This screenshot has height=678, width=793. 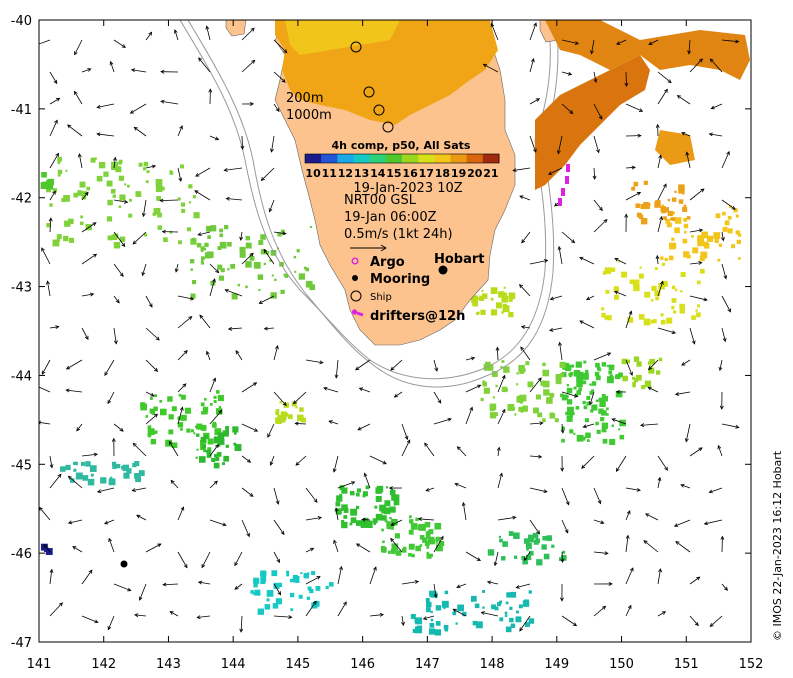 I want to click on x-tick-label: 152, so click(x=751, y=664).